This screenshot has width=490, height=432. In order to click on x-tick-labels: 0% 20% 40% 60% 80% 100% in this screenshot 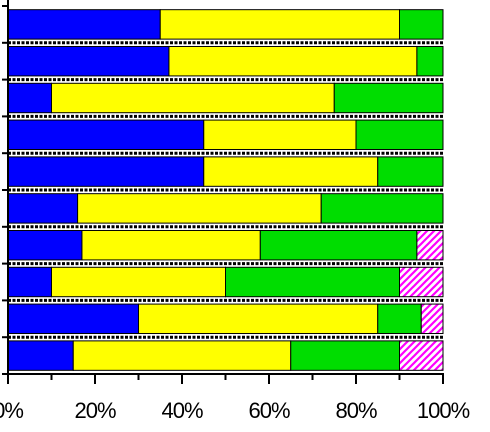, I will do `click(235, 410)`.